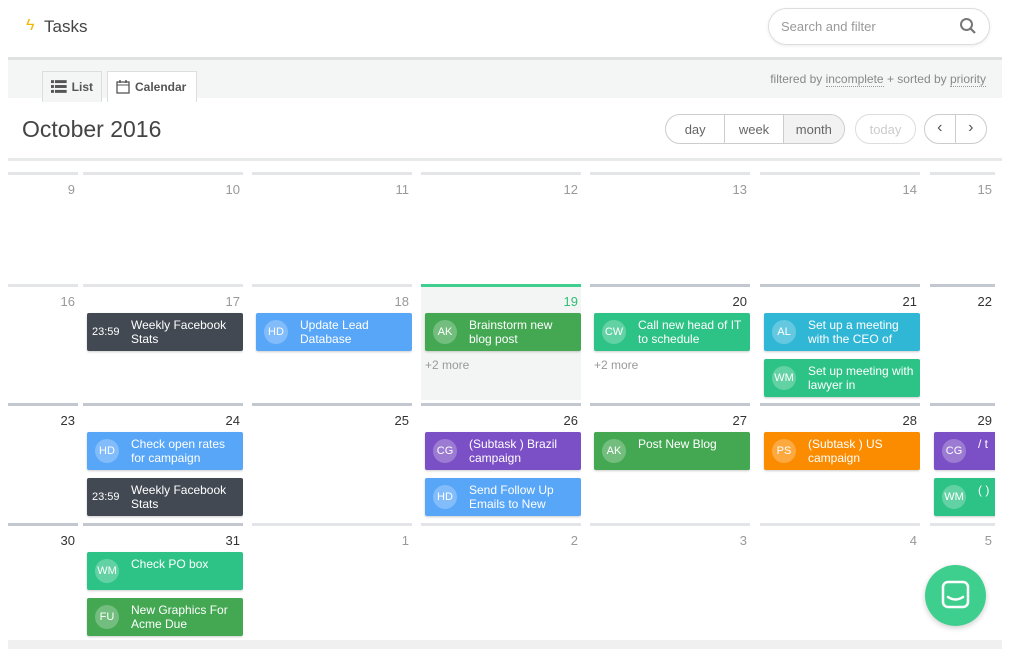 Image resolution: width=1024 pixels, height=649 pixels. I want to click on month-title: October 2016, so click(92, 129).